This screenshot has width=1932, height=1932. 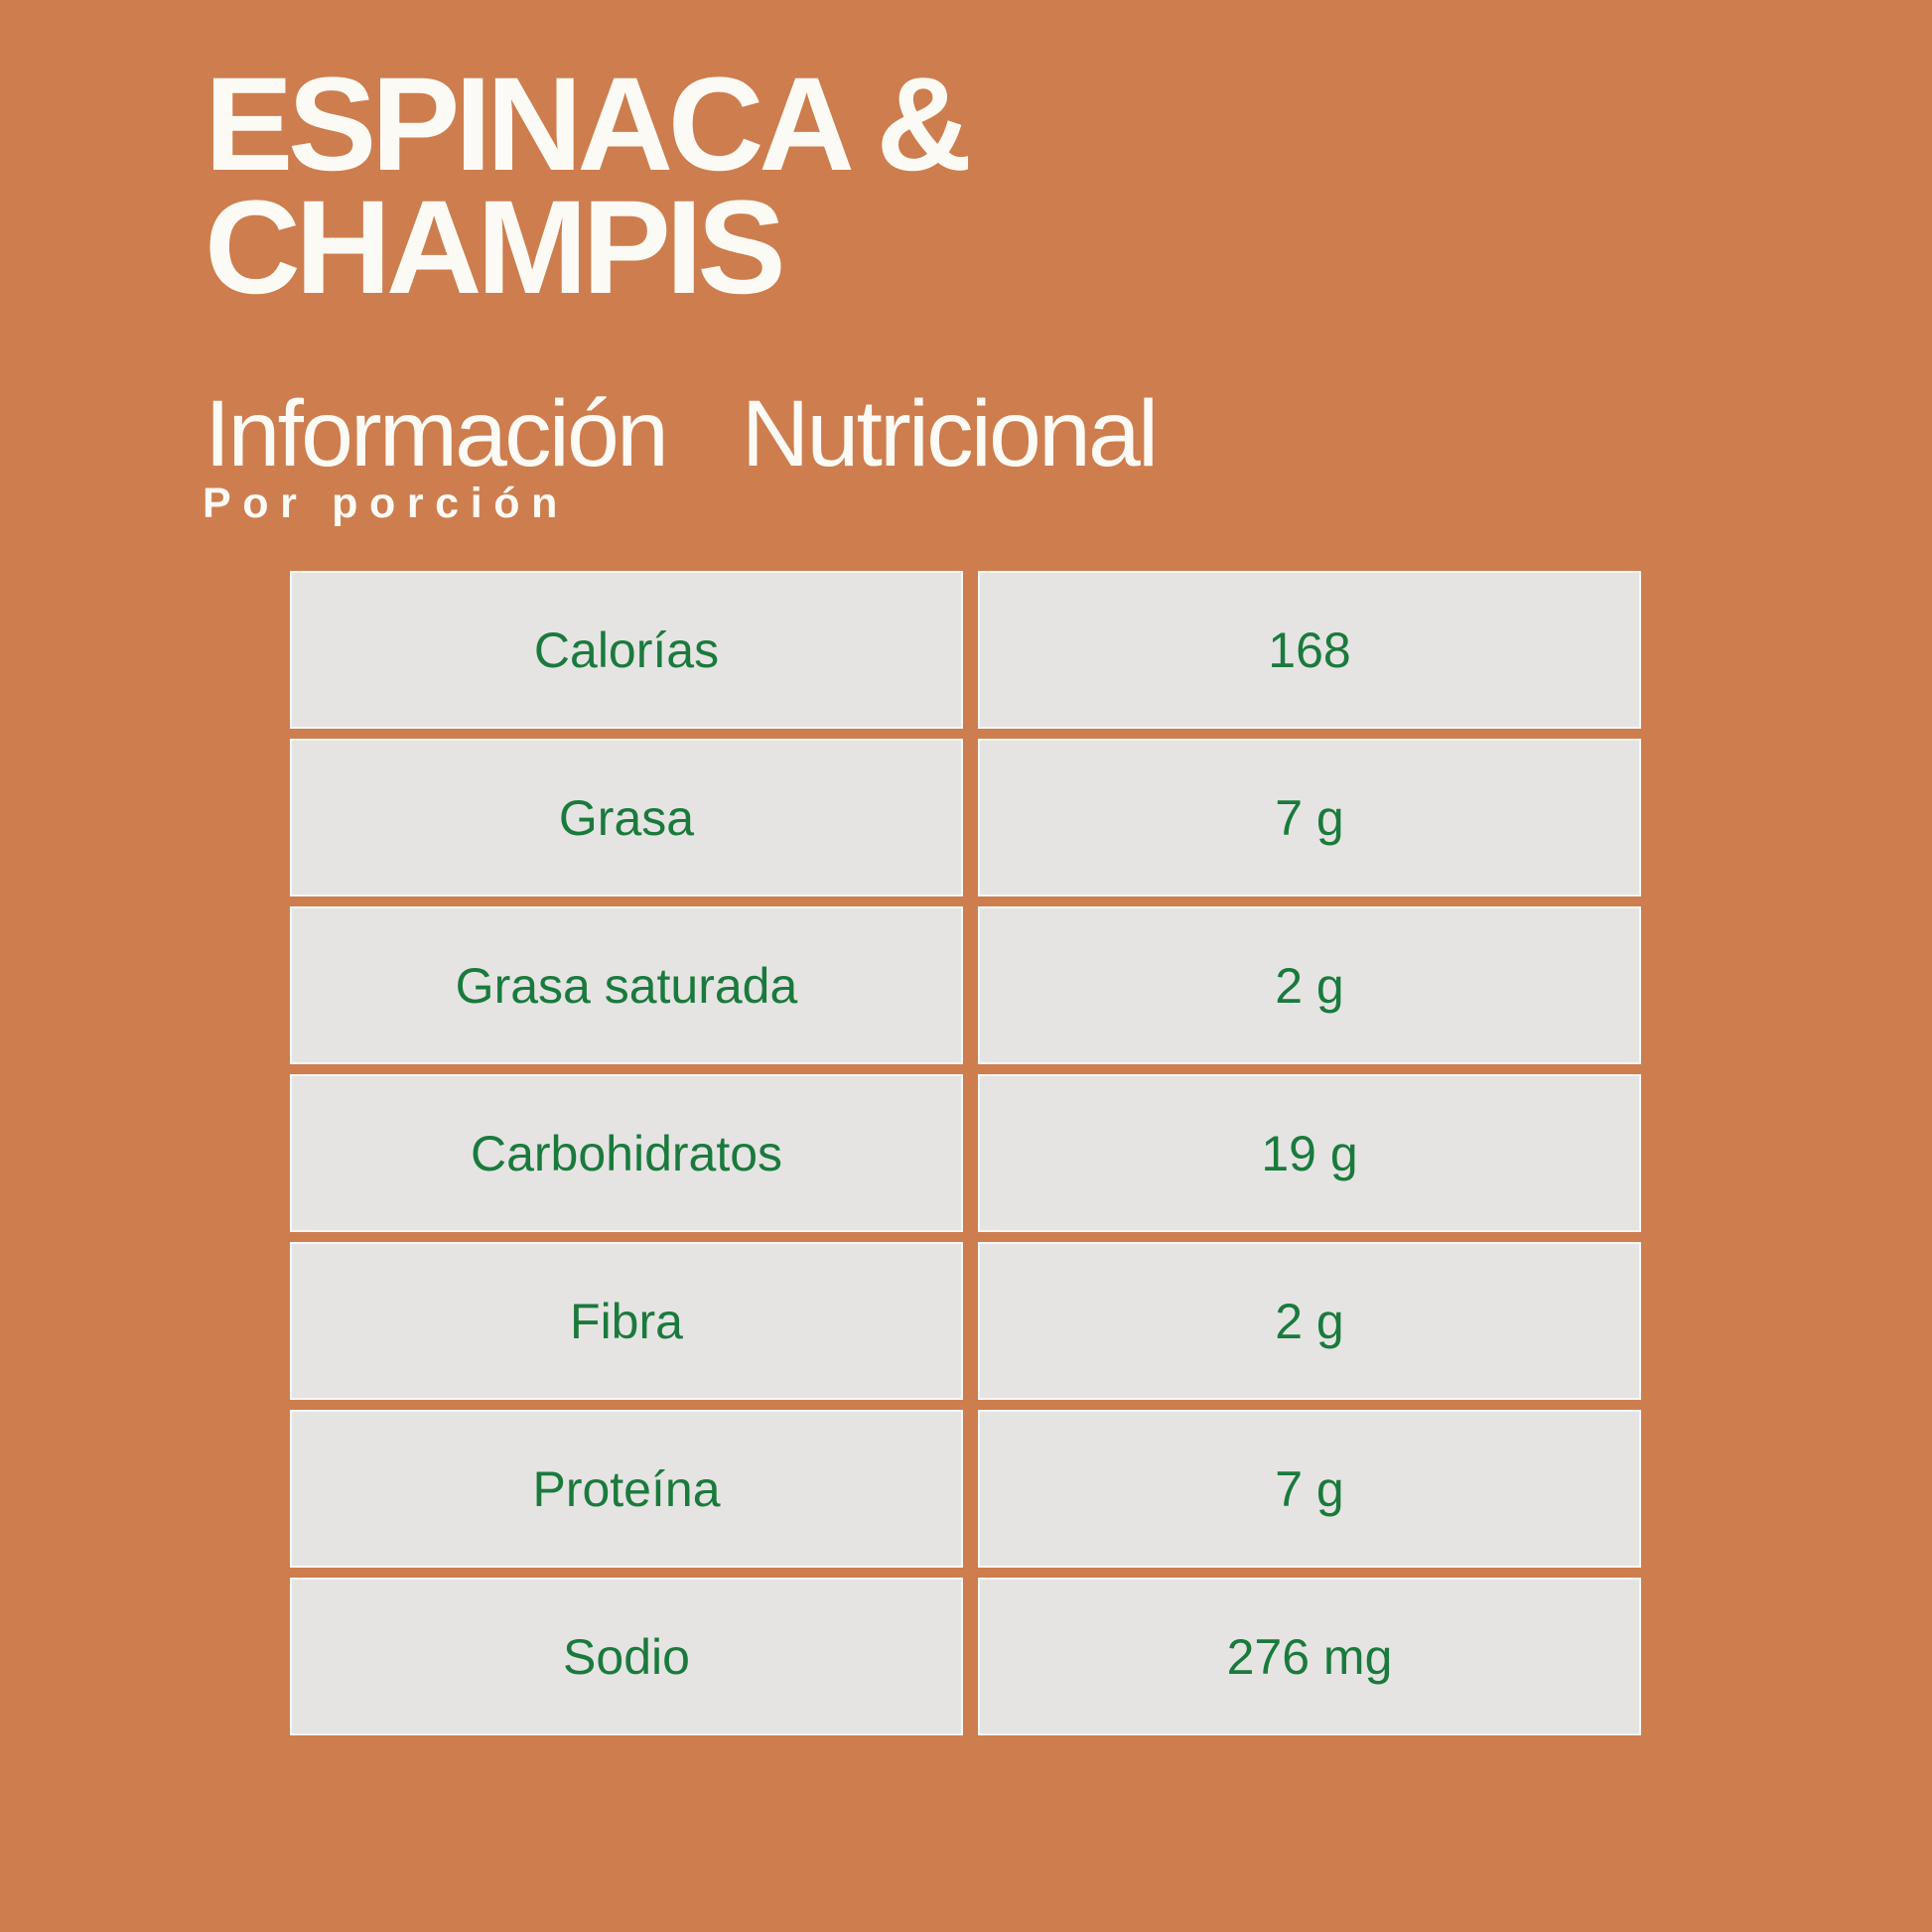 What do you see at coordinates (496, 248) in the screenshot?
I see `page-title-line2: CHAMPIS` at bounding box center [496, 248].